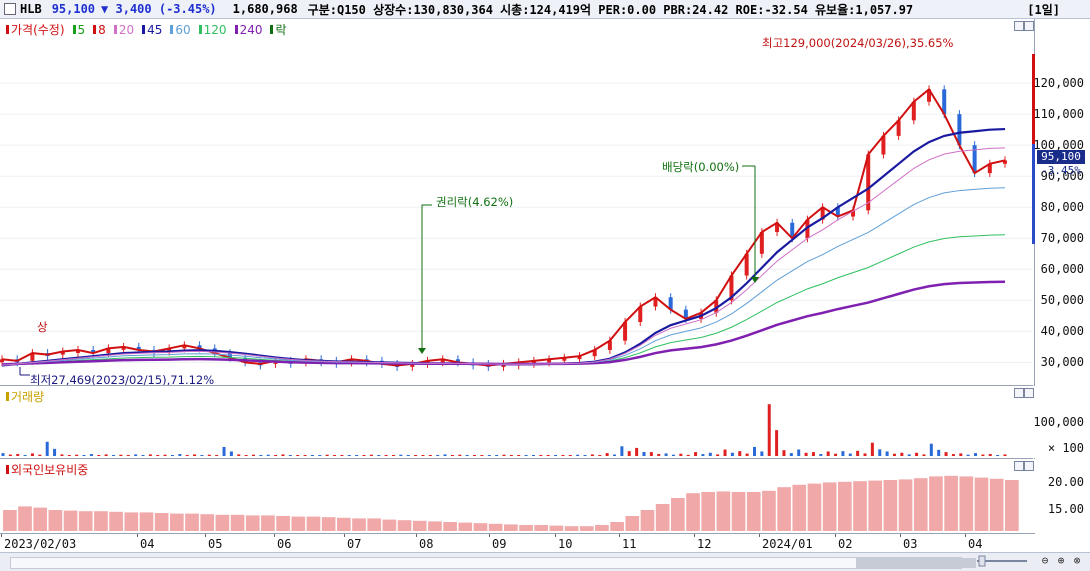 Image resolution: width=1090 pixels, height=571 pixels. Describe the element at coordinates (916, 563) in the screenshot. I see `scrollbar-thumb` at that location.